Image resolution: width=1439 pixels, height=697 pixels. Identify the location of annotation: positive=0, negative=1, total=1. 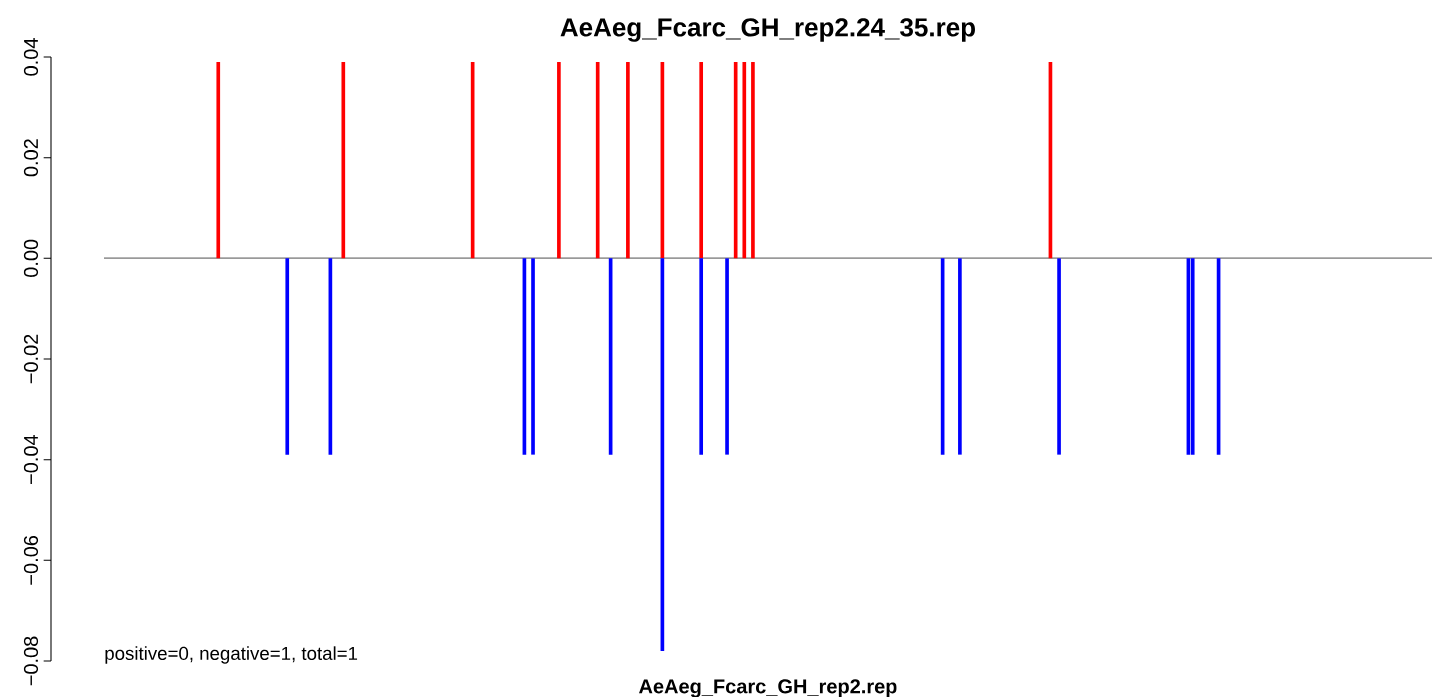
(231, 655).